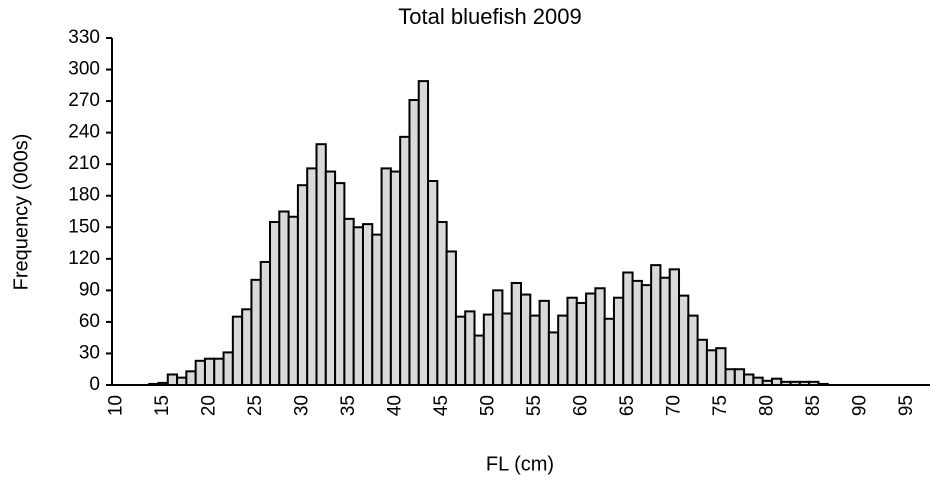 This screenshot has height=481, width=932. Describe the element at coordinates (209, 405) in the screenshot. I see `x-tick-label: 20` at that location.